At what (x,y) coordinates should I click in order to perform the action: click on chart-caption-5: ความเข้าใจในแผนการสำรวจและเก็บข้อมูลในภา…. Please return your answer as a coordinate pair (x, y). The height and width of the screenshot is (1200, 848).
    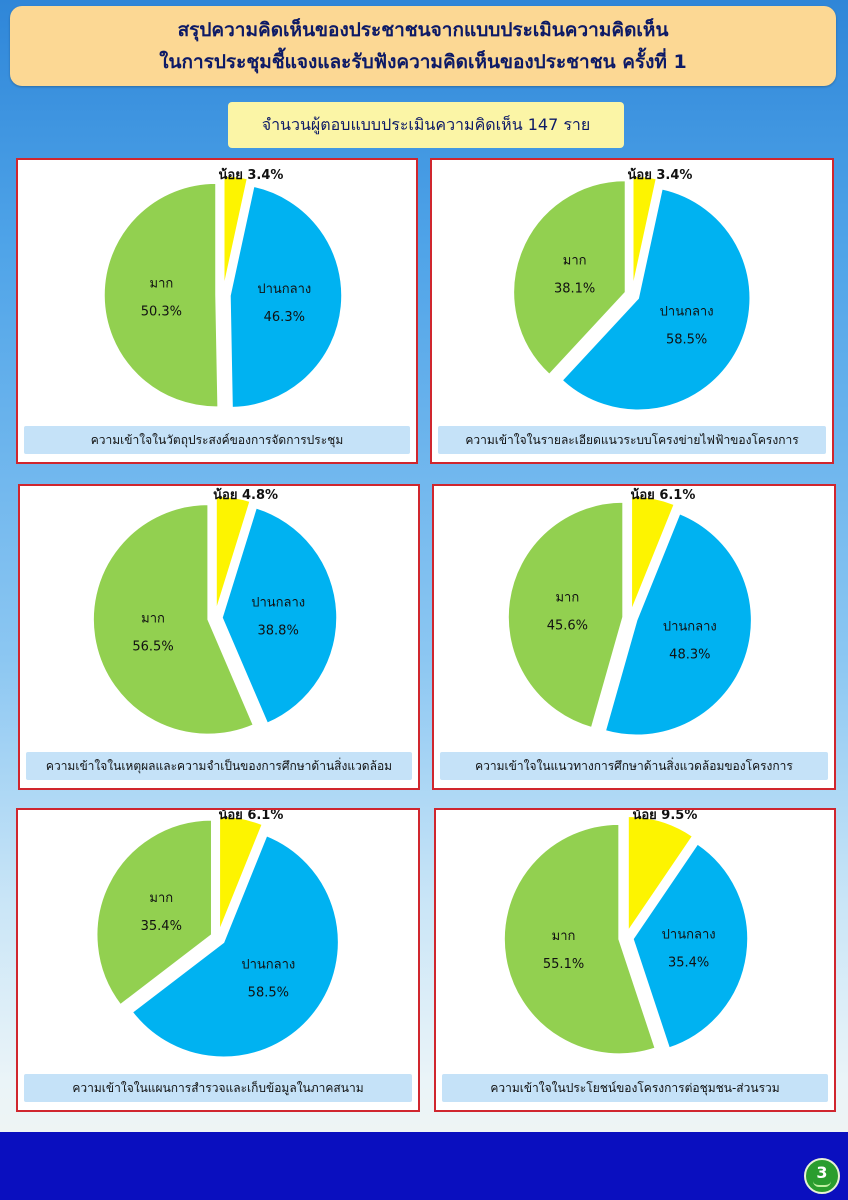
    Looking at the image, I should click on (218, 1088).